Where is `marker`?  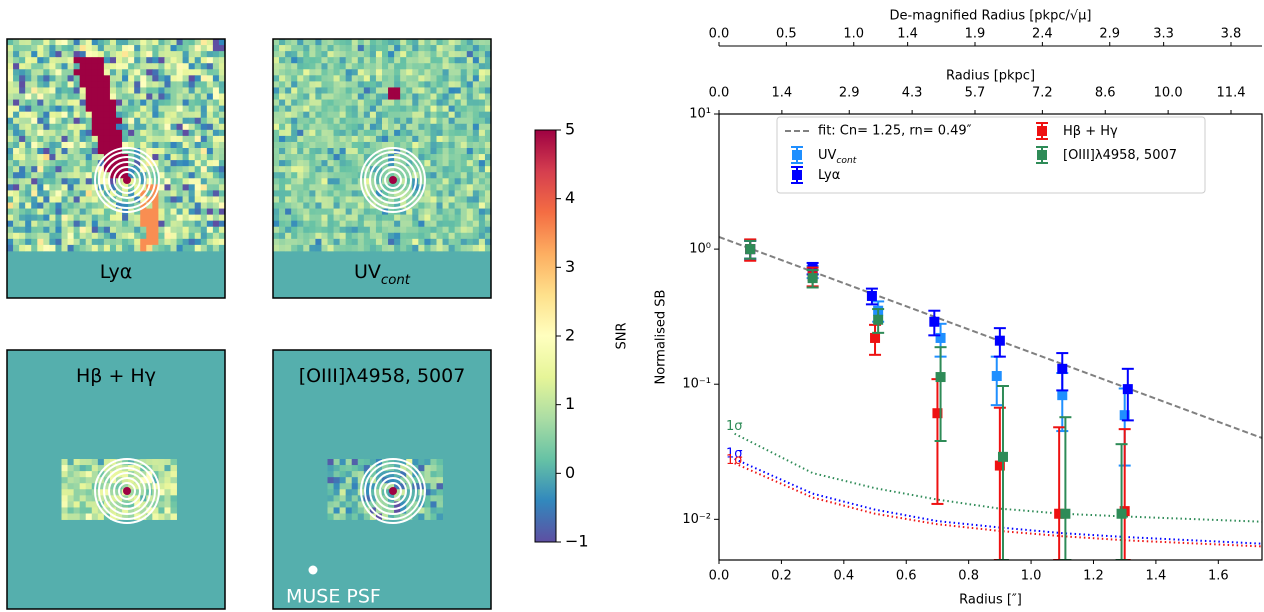 marker is located at coordinates (1062, 395).